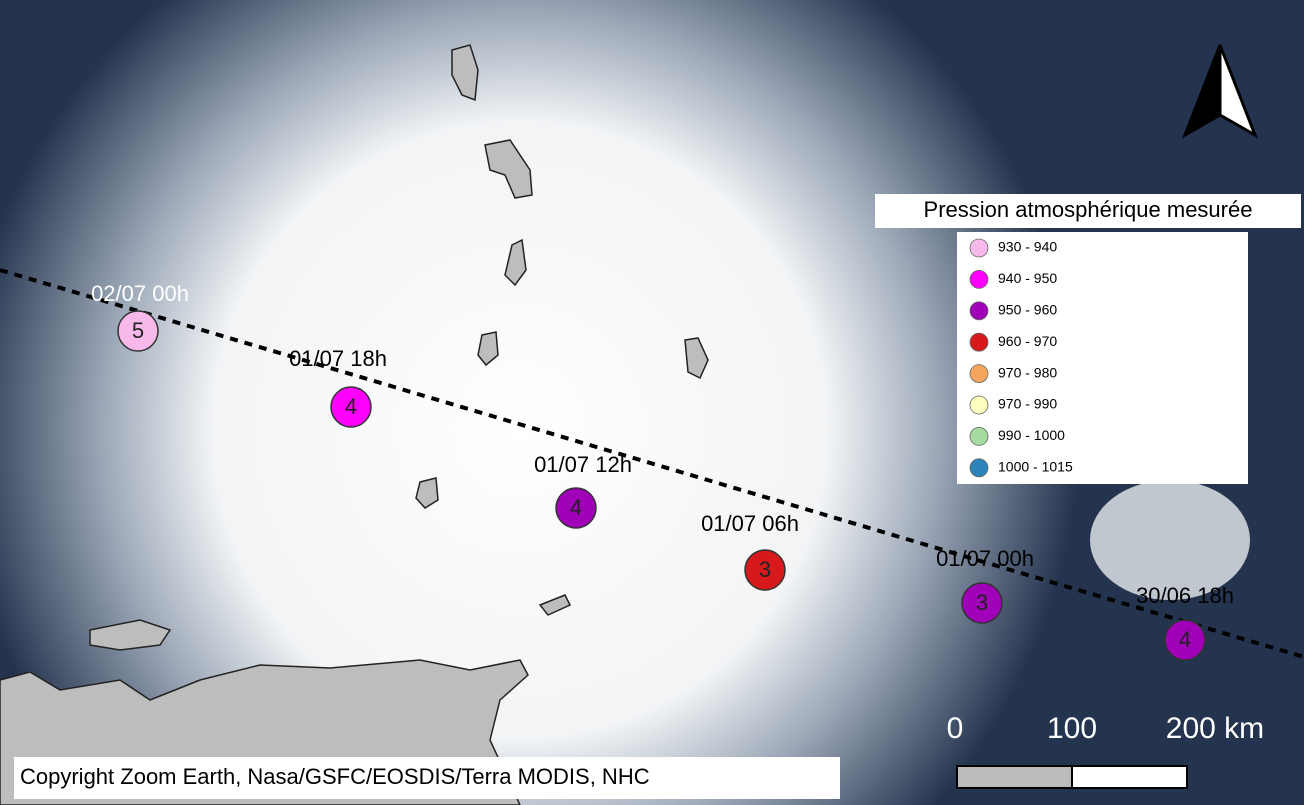  Describe the element at coordinates (1170, 540) in the screenshot. I see `cloud-patch` at that location.